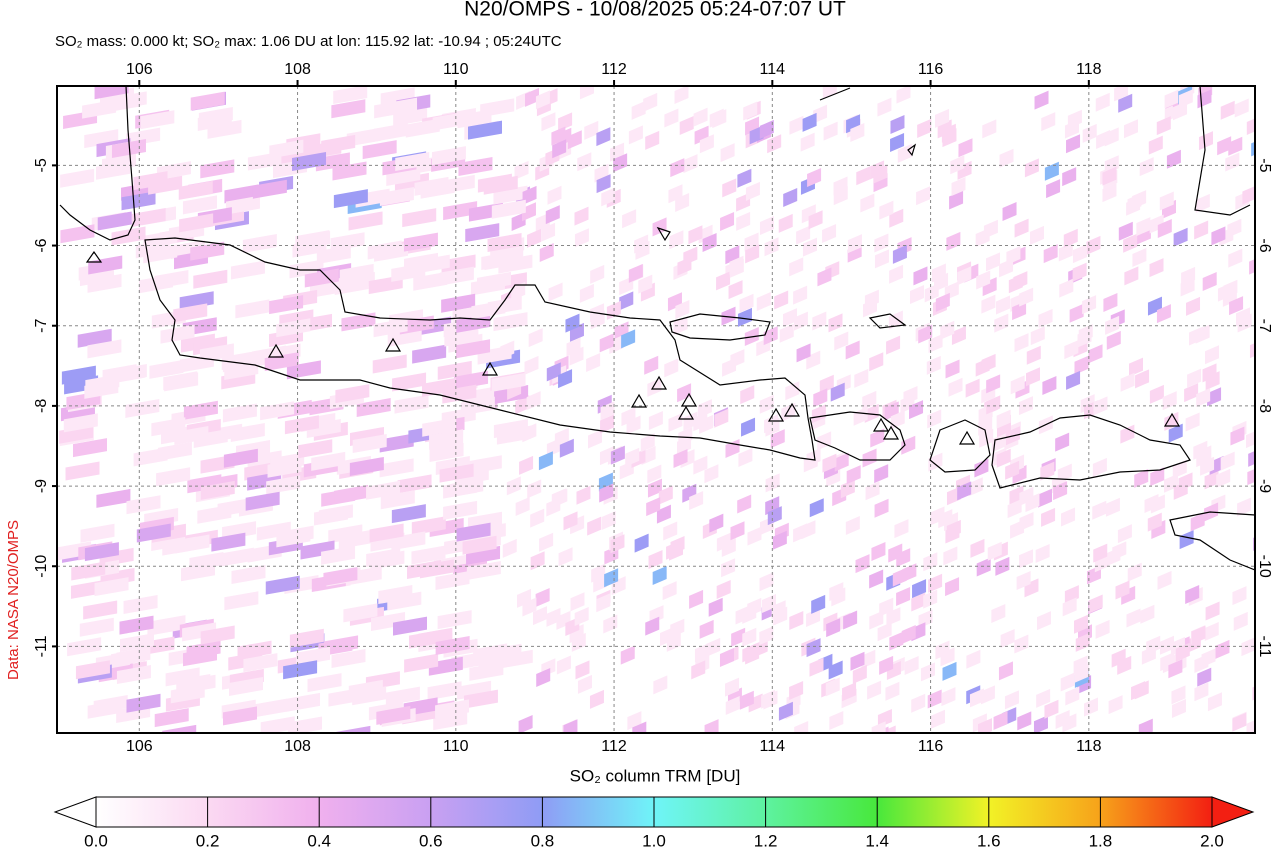 Image resolution: width=1272 pixels, height=858 pixels. What do you see at coordinates (1264, 566) in the screenshot?
I see `y-tick-label-right: -10` at bounding box center [1264, 566].